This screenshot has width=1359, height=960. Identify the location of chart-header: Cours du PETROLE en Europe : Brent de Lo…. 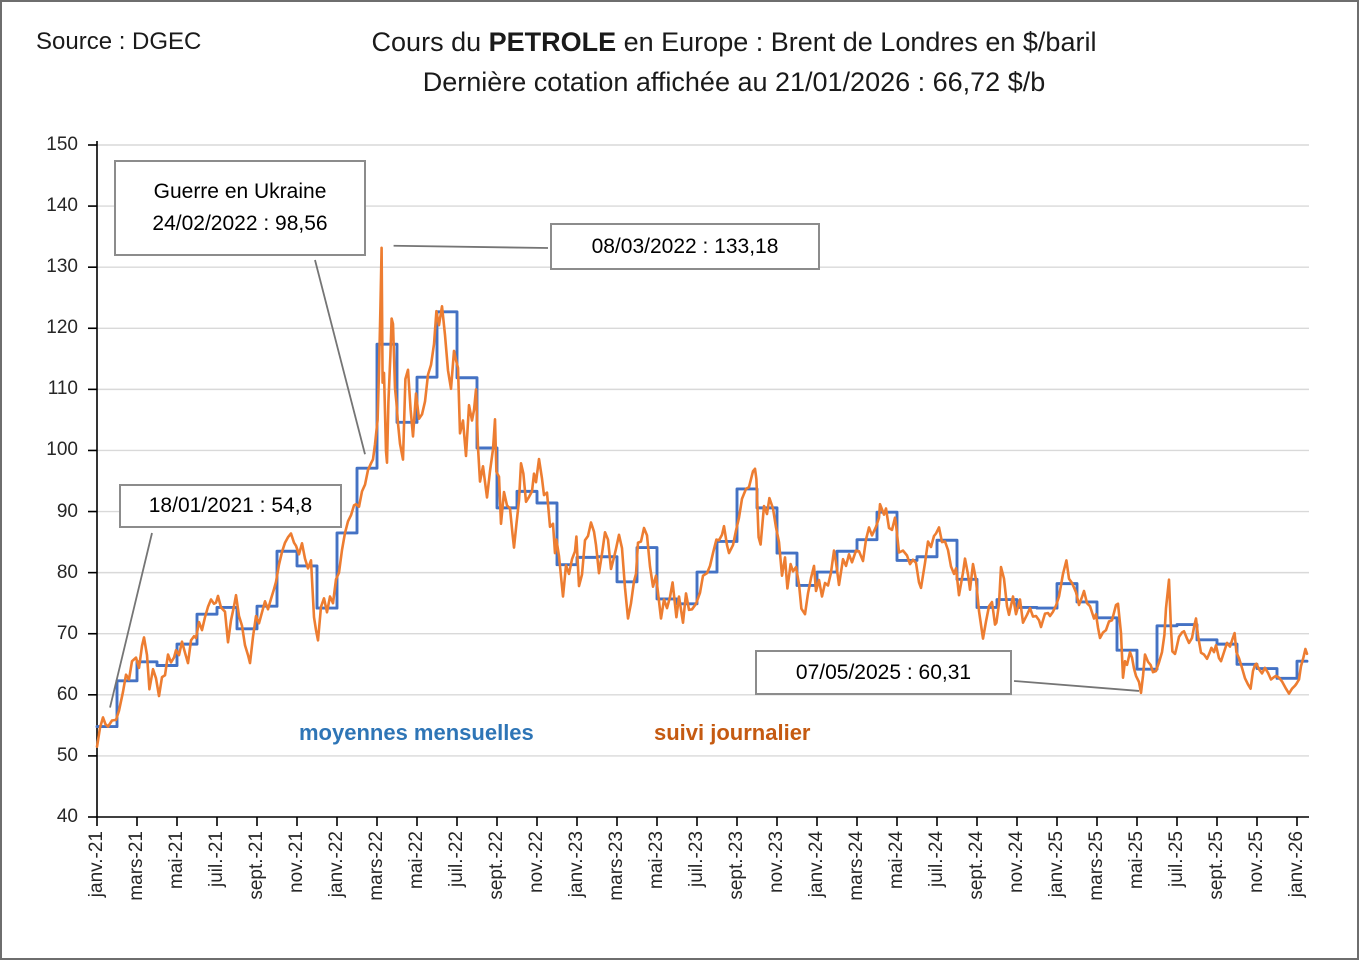
(734, 62).